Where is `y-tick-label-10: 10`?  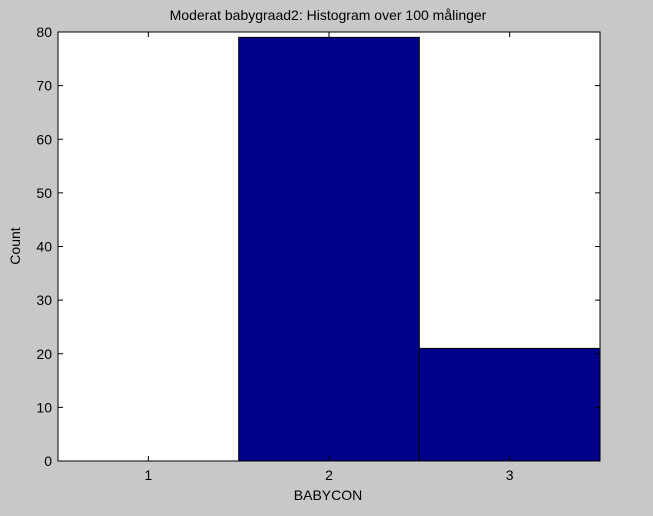
y-tick-label-10: 10 is located at coordinates (44, 407).